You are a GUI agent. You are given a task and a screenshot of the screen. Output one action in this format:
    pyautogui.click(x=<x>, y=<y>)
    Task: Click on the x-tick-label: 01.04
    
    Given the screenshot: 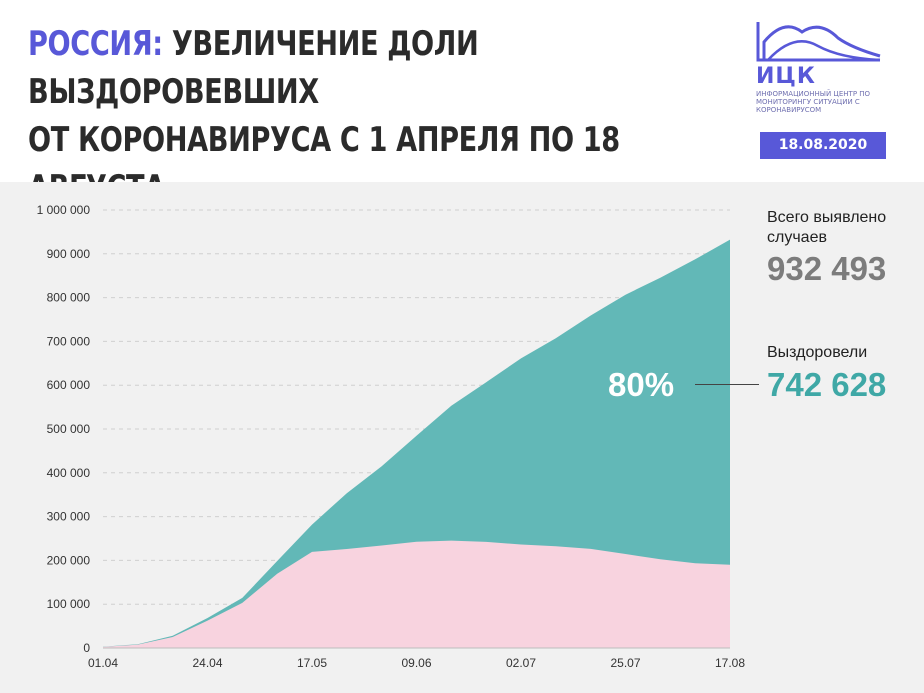 What is the action you would take?
    pyautogui.click(x=103, y=663)
    